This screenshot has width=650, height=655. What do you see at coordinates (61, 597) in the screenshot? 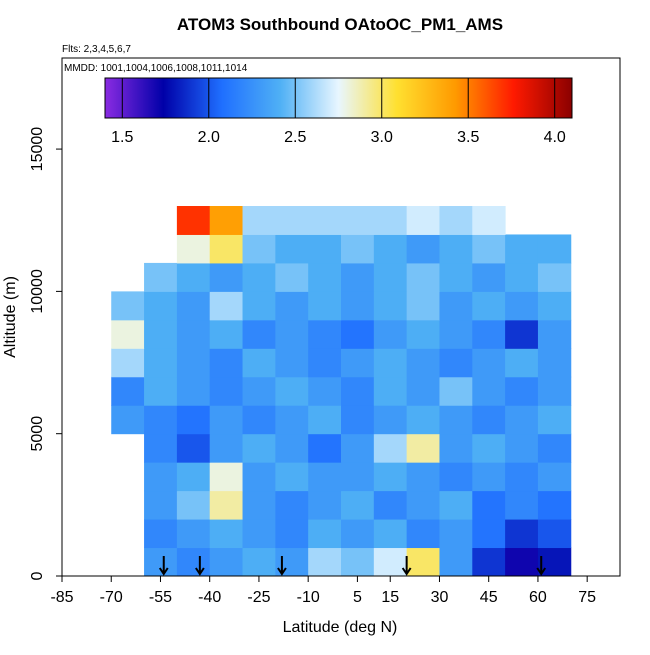
I see `x-tick-label: -85` at bounding box center [61, 597].